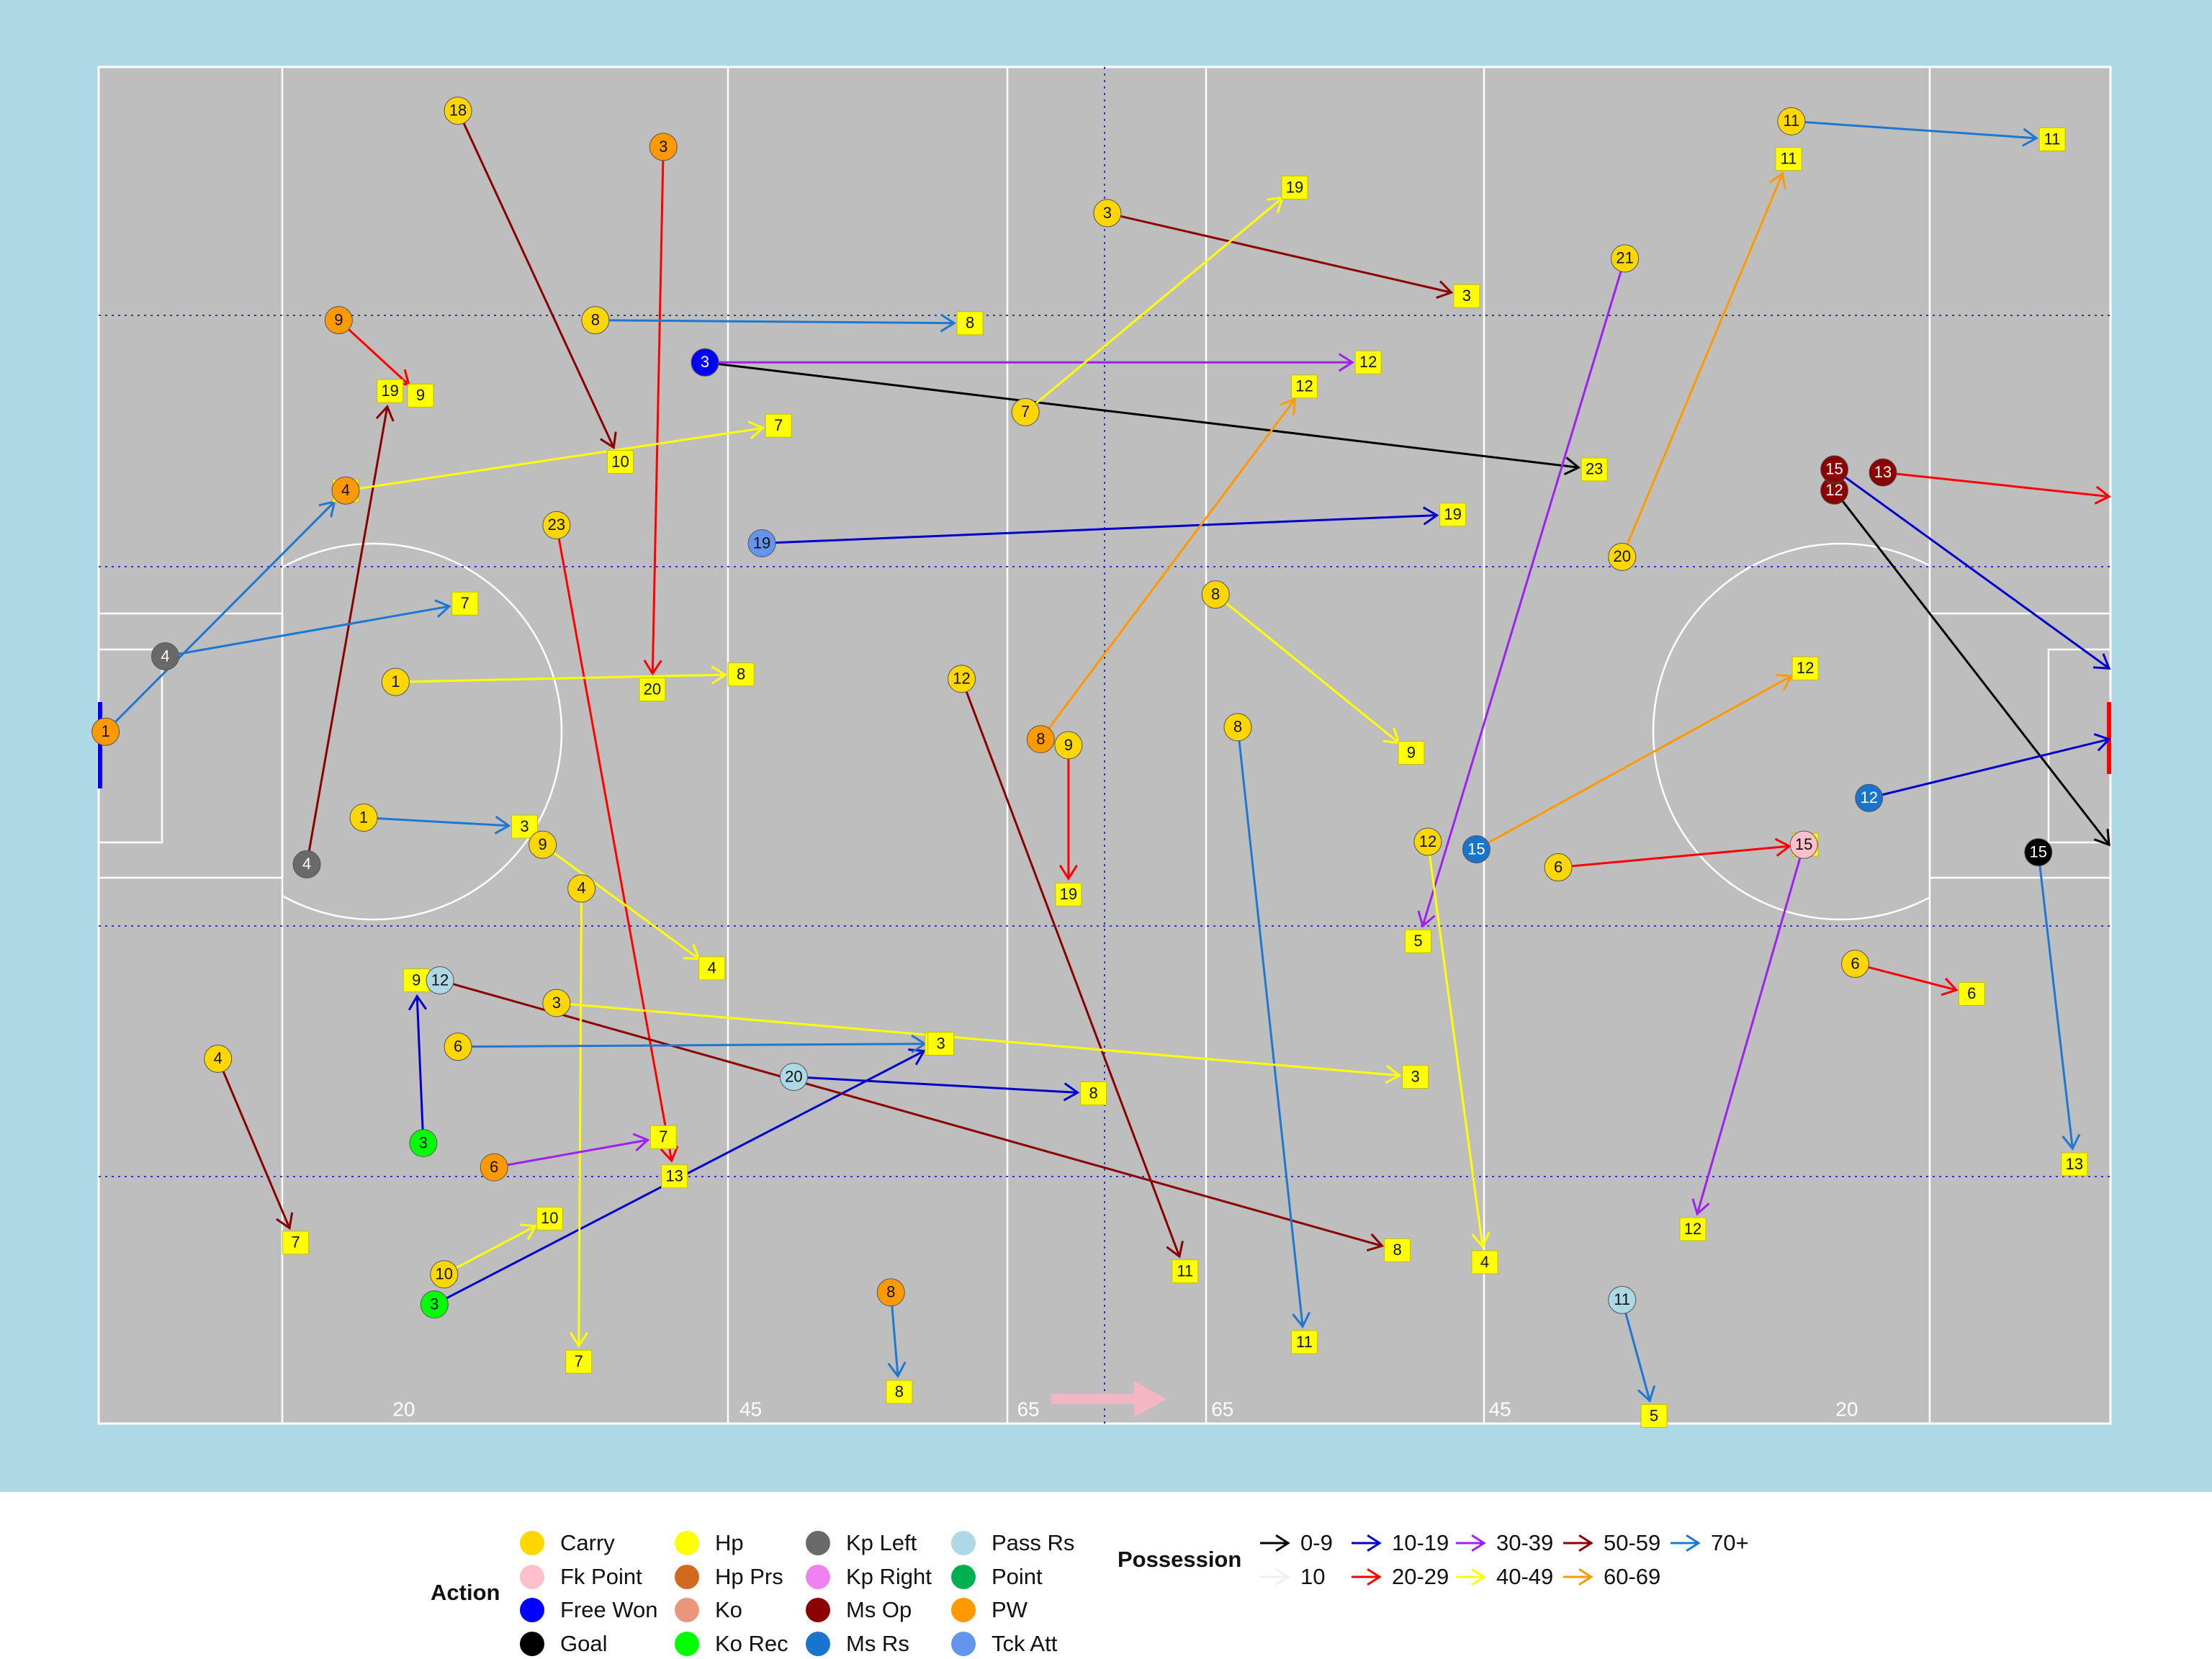 The height and width of the screenshot is (1659, 2212). Describe the element at coordinates (1791, 121) in the screenshot. I see `event-label: 11` at that location.